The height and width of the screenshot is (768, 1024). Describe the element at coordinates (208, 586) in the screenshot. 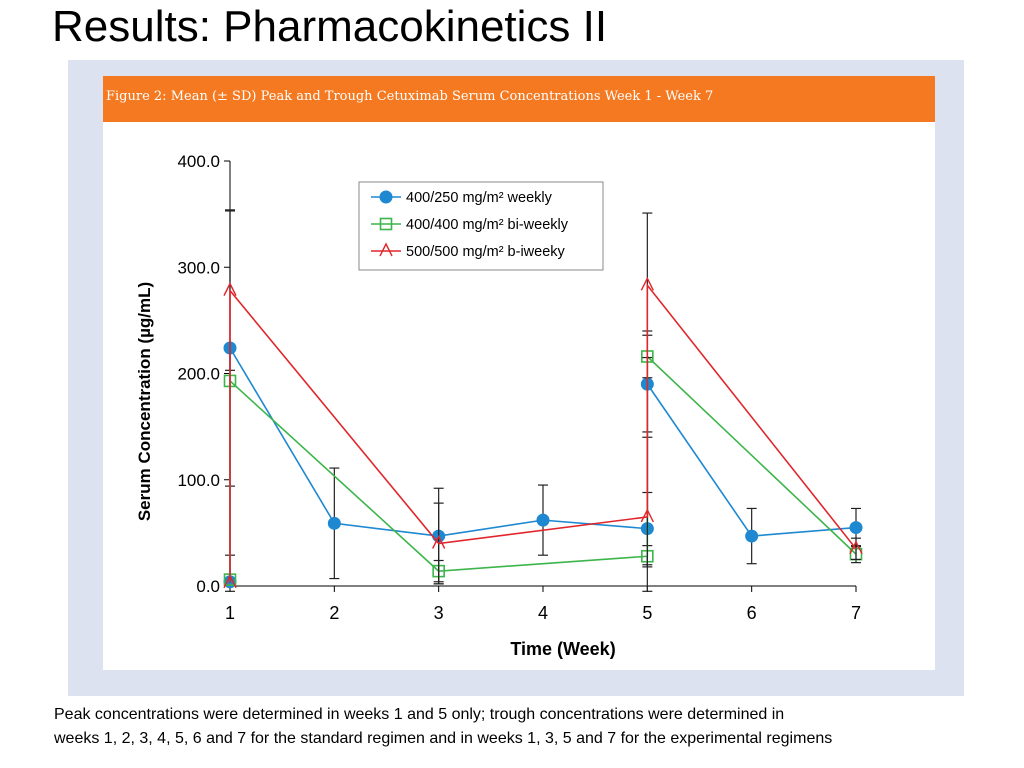

I see `y-tick-label: 0.0` at that location.